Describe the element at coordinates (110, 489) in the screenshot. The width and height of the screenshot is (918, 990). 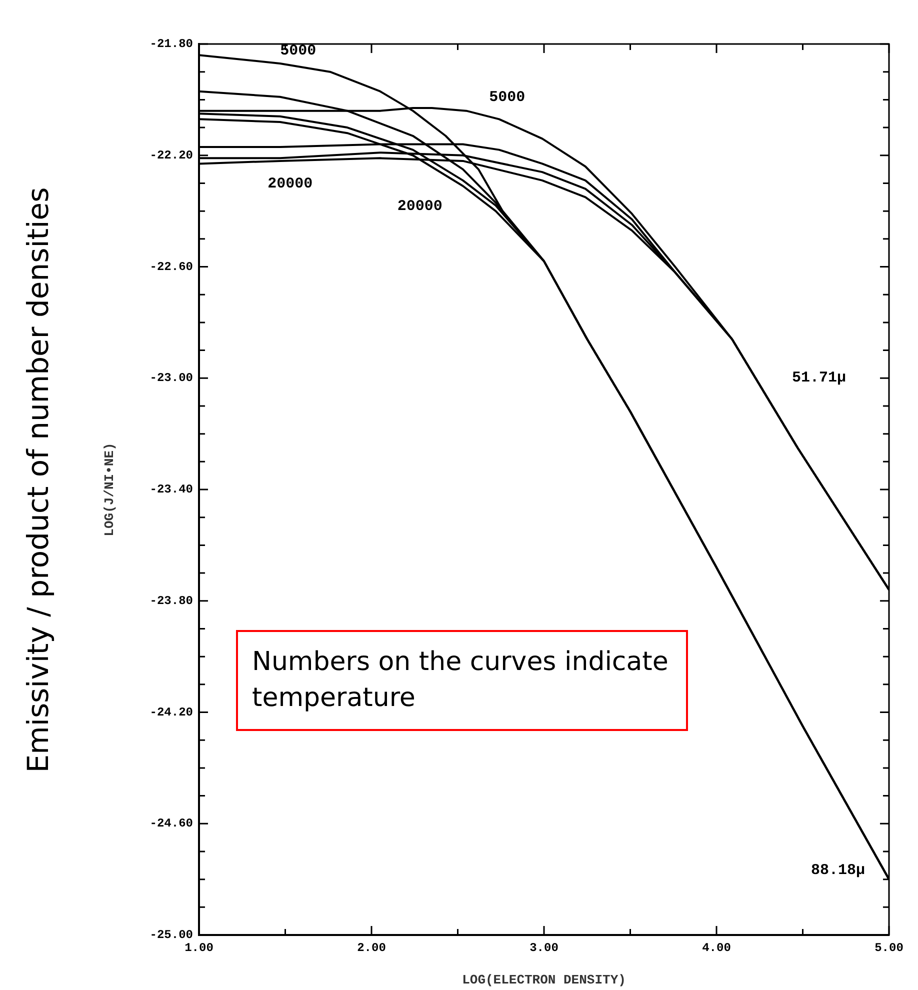
I see `y-axis-title: LOG(J/NI•NE)` at that location.